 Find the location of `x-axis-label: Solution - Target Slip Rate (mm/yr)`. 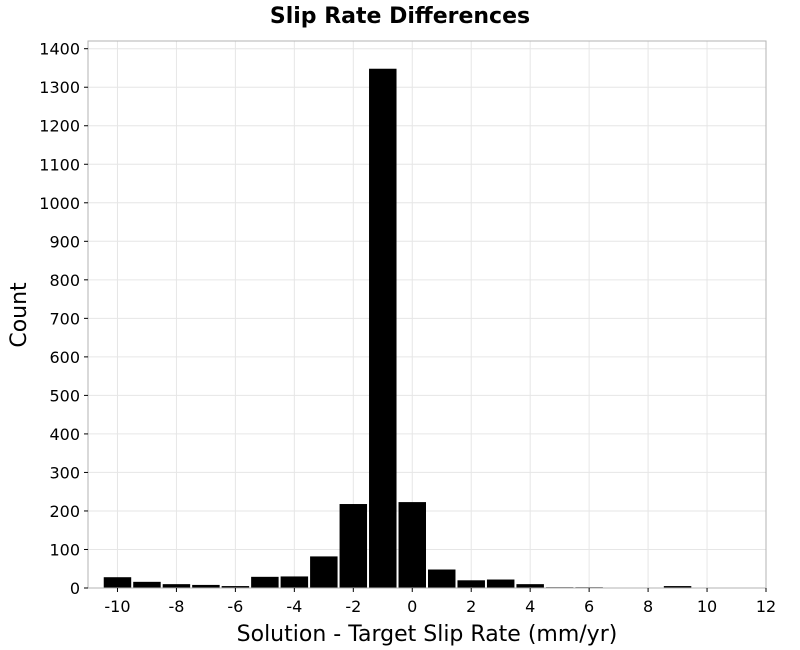

x-axis-label: Solution - Target Slip Rate (mm/yr) is located at coordinates (427, 634).